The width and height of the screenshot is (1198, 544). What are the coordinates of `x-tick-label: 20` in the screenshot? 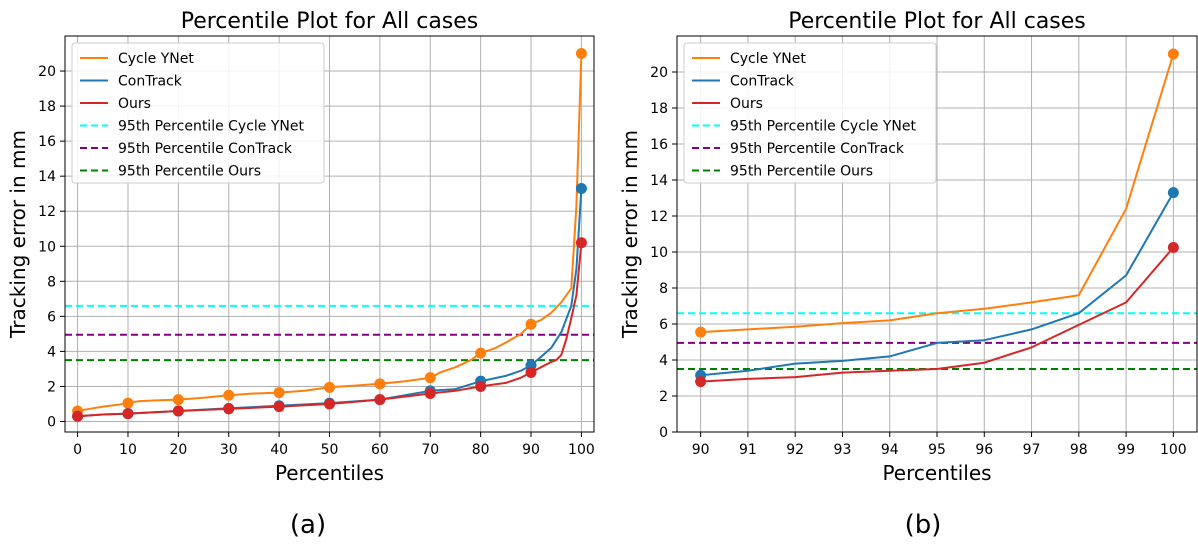 It's located at (178, 450).